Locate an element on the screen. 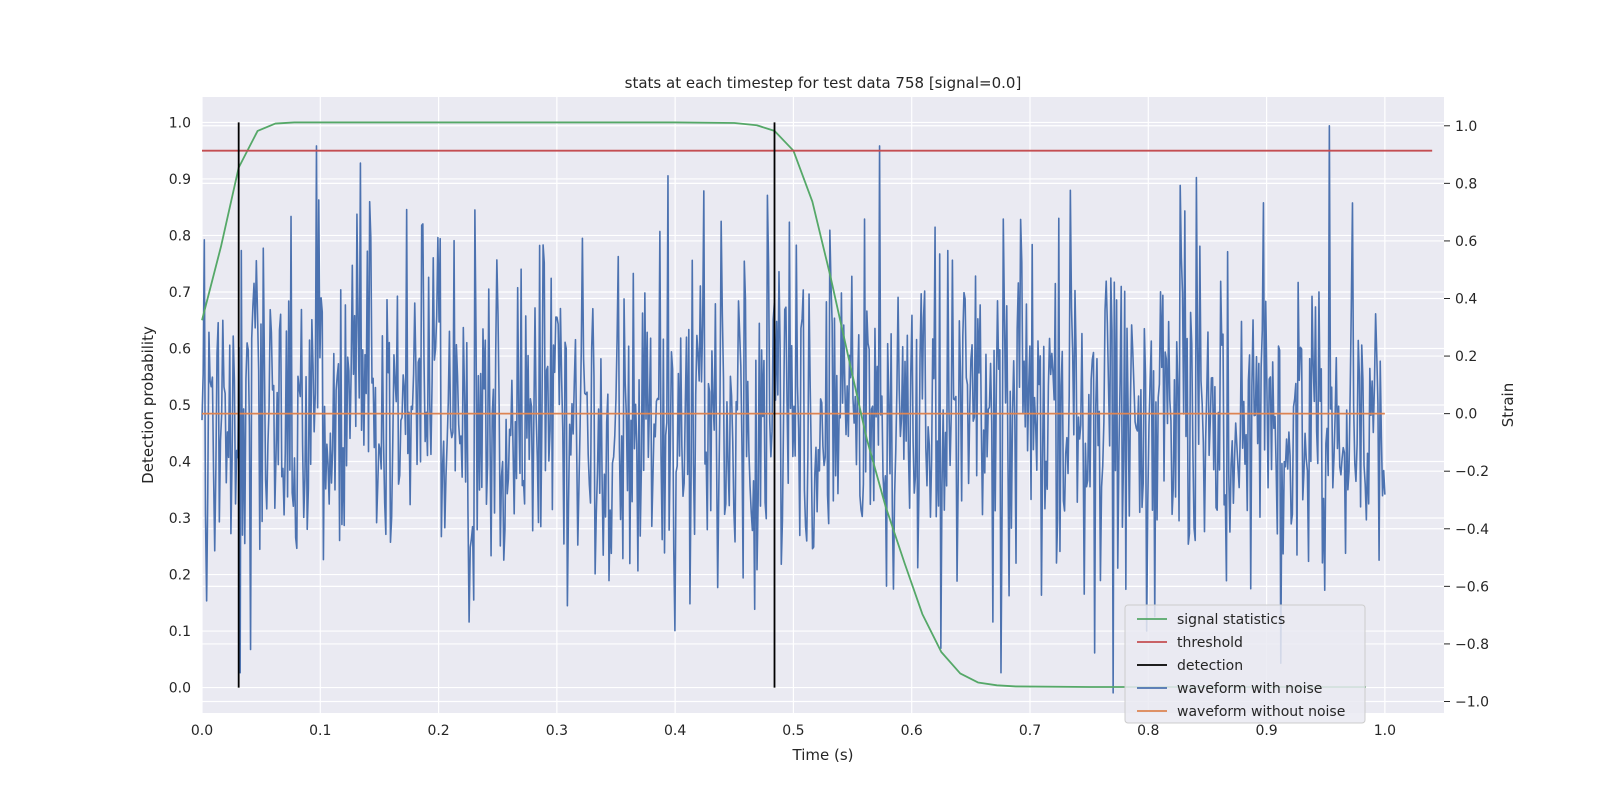 The image size is (1600, 800). y-left-tick-label: 0.0 is located at coordinates (180, 689).